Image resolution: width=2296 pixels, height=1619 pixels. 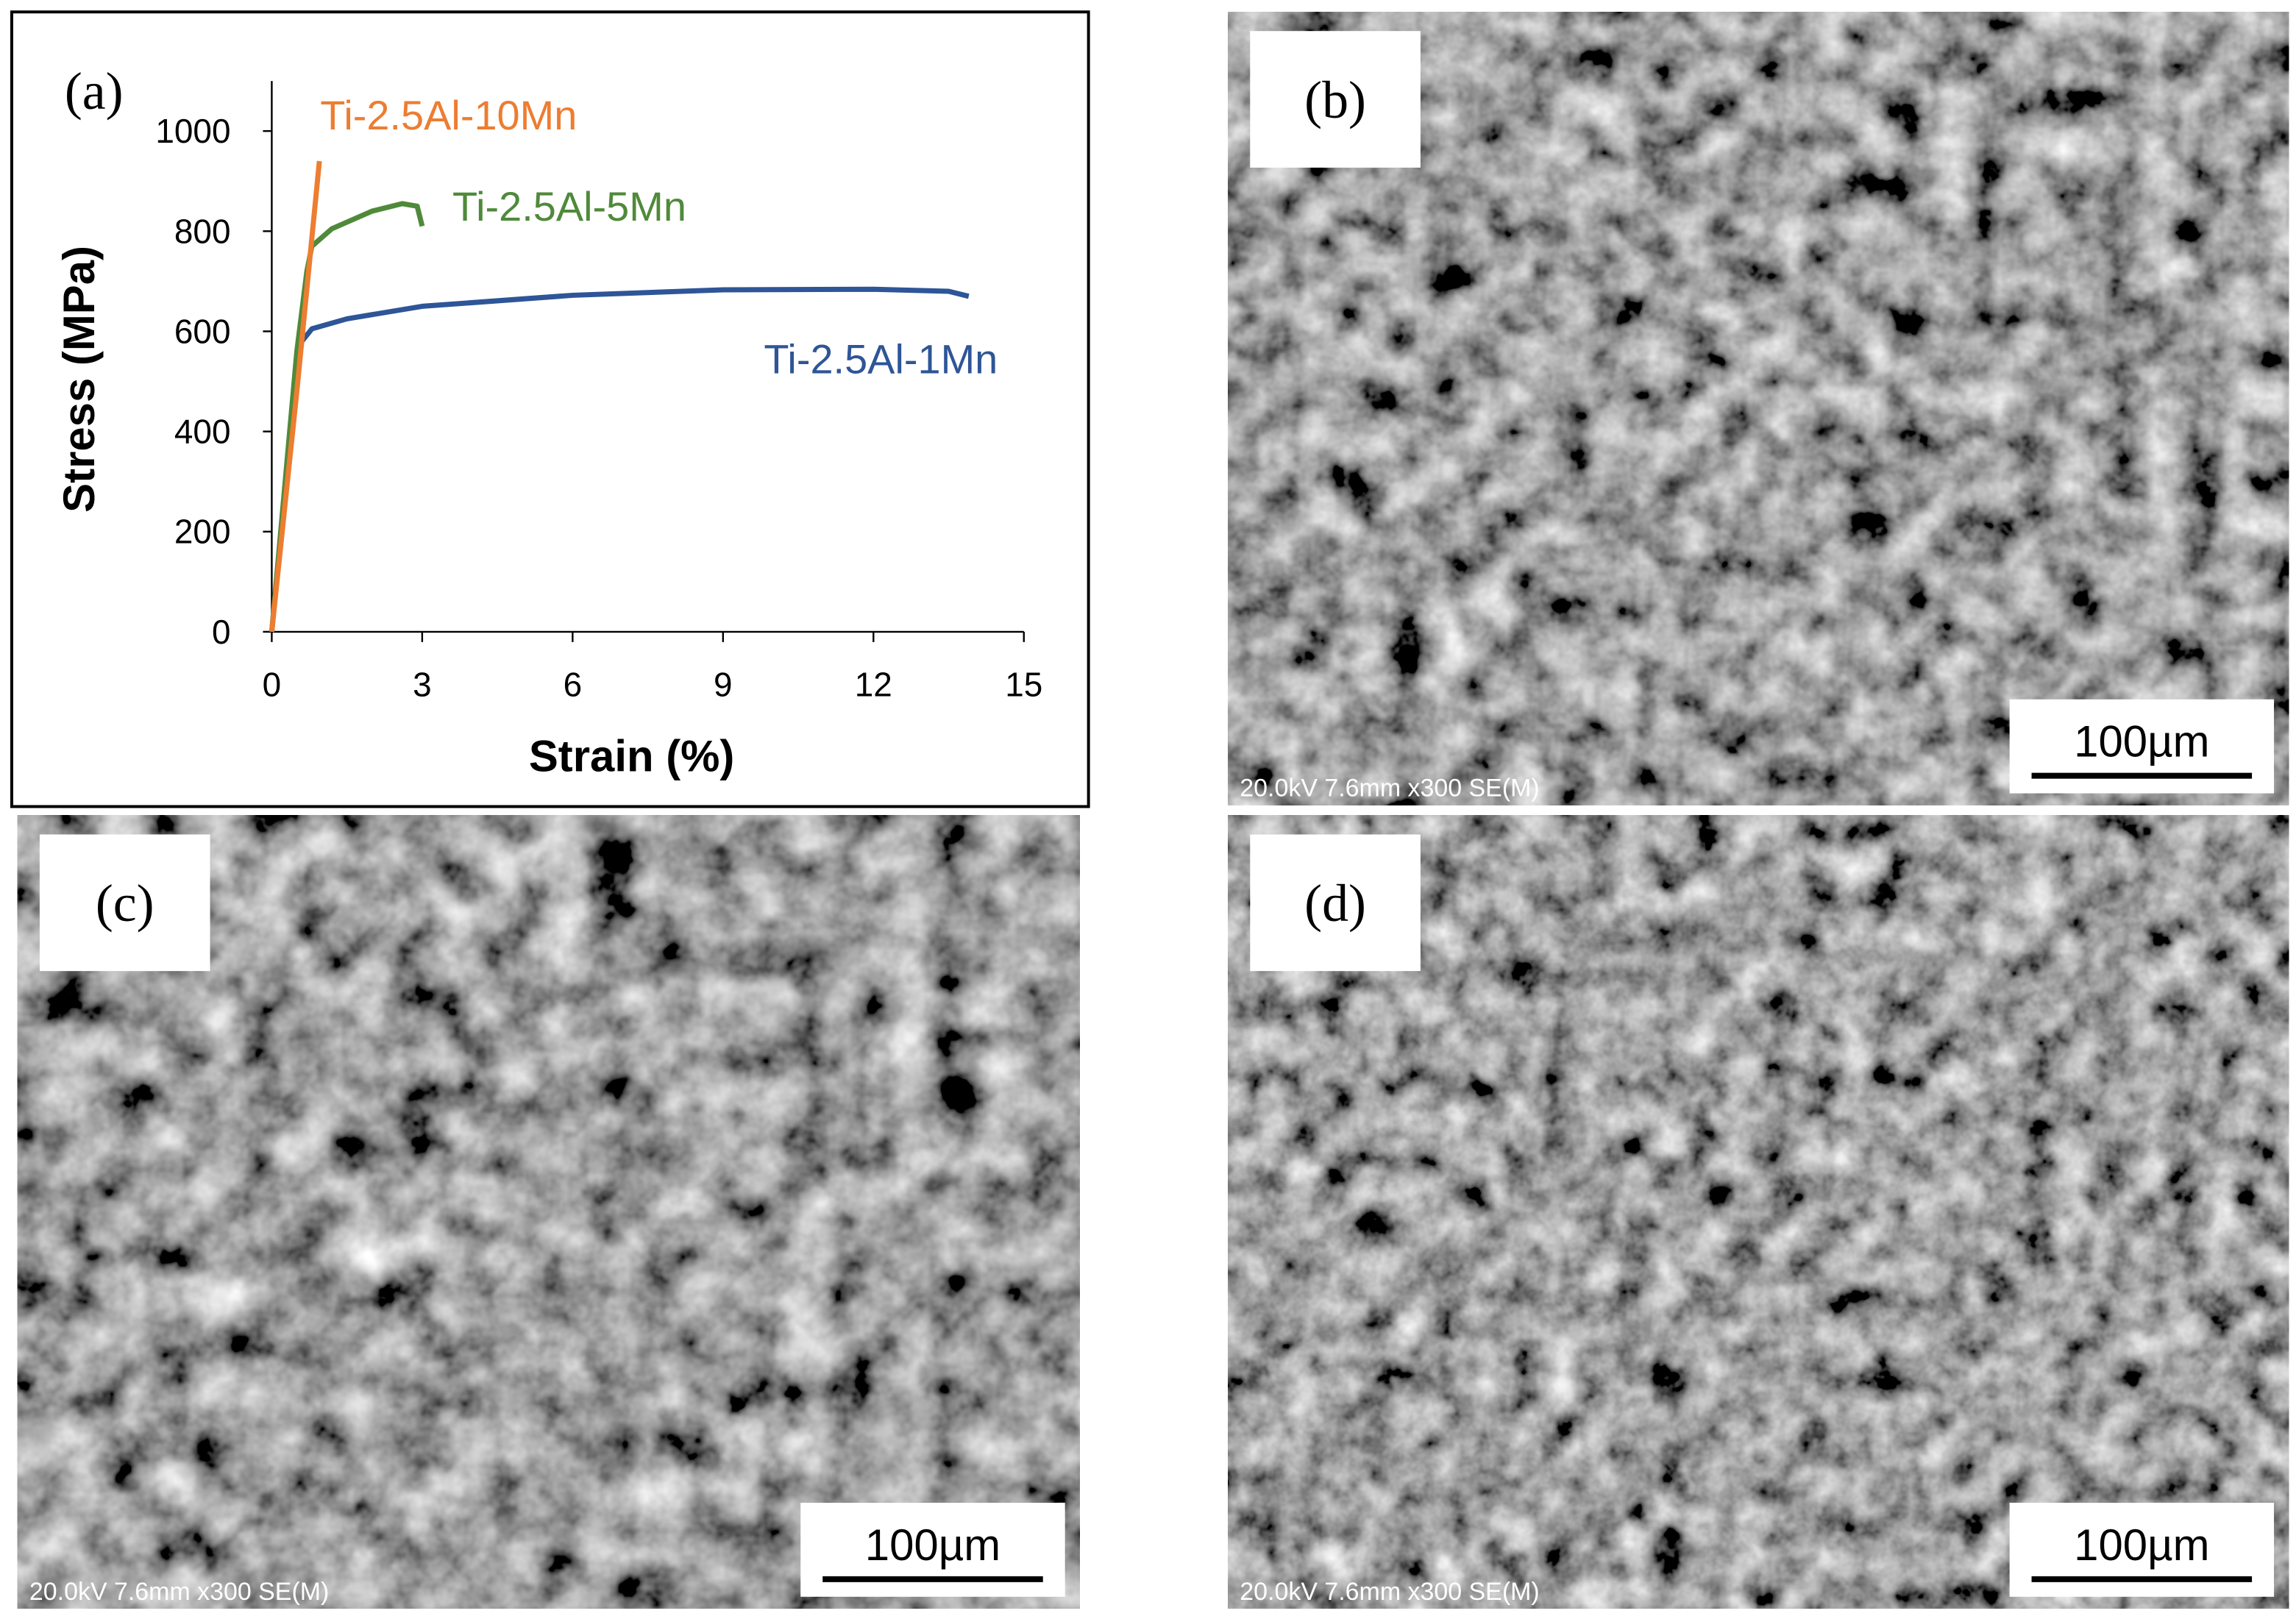 I want to click on panel-label: (b), so click(x=1335, y=100).